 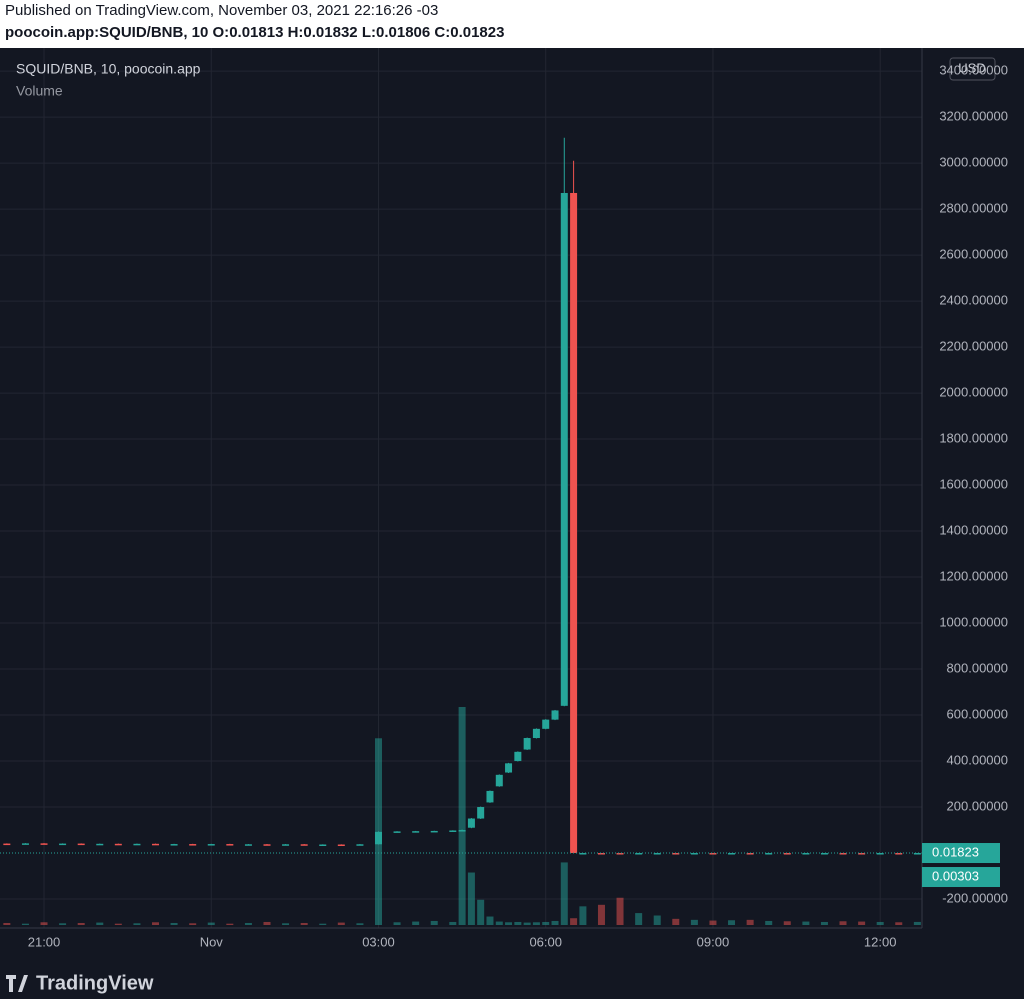 I want to click on y-tick-label: 3000.00000, so click(x=973, y=162).